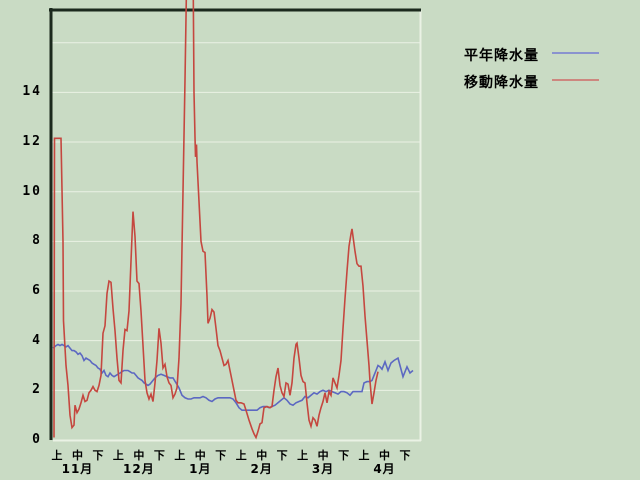 This screenshot has height=480, width=640. Describe the element at coordinates (77, 469) in the screenshot. I see `month-label: 11月` at that location.